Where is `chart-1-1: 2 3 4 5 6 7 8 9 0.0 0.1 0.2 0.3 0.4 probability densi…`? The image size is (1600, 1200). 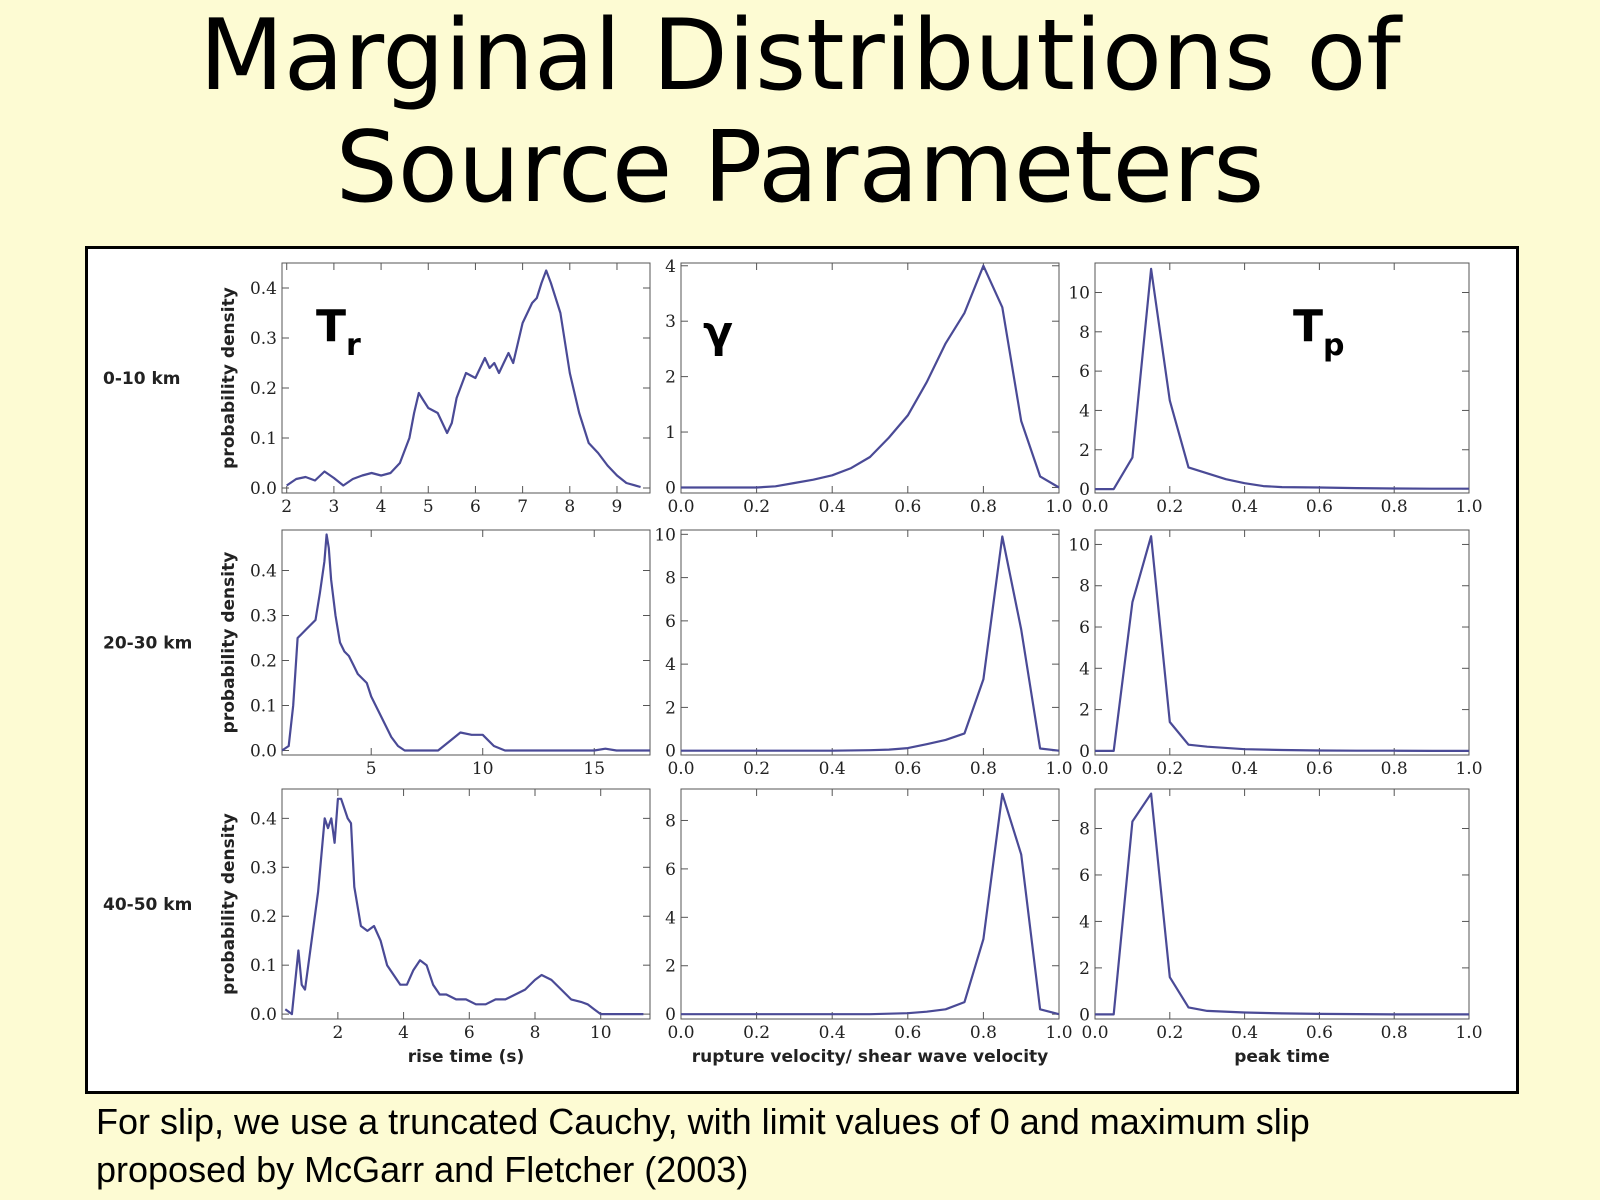 chart-1-1: 2 3 4 5 6 7 8 9 0.0 0.1 0.2 0.3 0.4 probability densi… is located at coordinates (435, 389).